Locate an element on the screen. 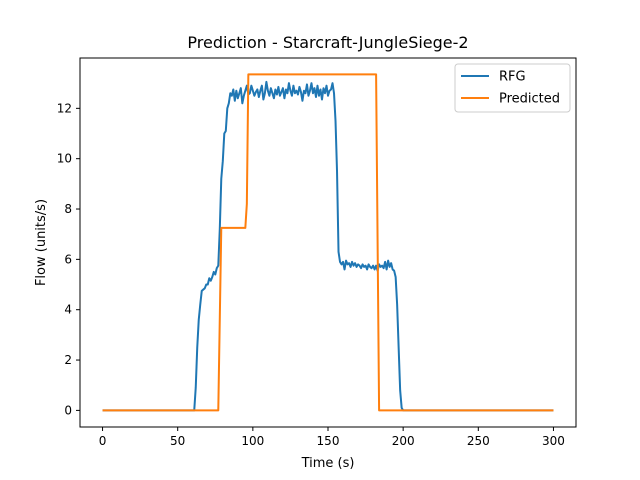  x-tick-label: 200 is located at coordinates (403, 441).